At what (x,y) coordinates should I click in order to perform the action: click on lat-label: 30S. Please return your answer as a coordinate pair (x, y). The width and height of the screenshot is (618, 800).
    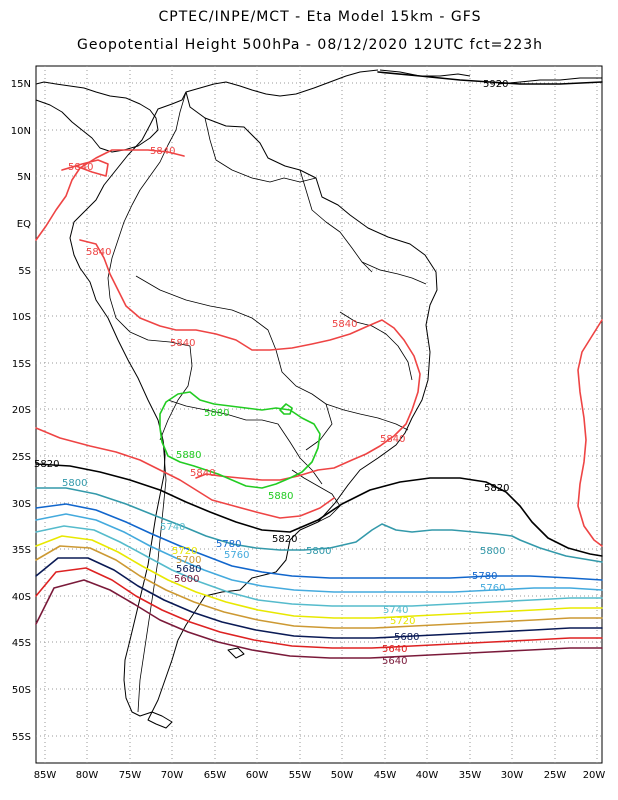
    Looking at the image, I should click on (21, 504).